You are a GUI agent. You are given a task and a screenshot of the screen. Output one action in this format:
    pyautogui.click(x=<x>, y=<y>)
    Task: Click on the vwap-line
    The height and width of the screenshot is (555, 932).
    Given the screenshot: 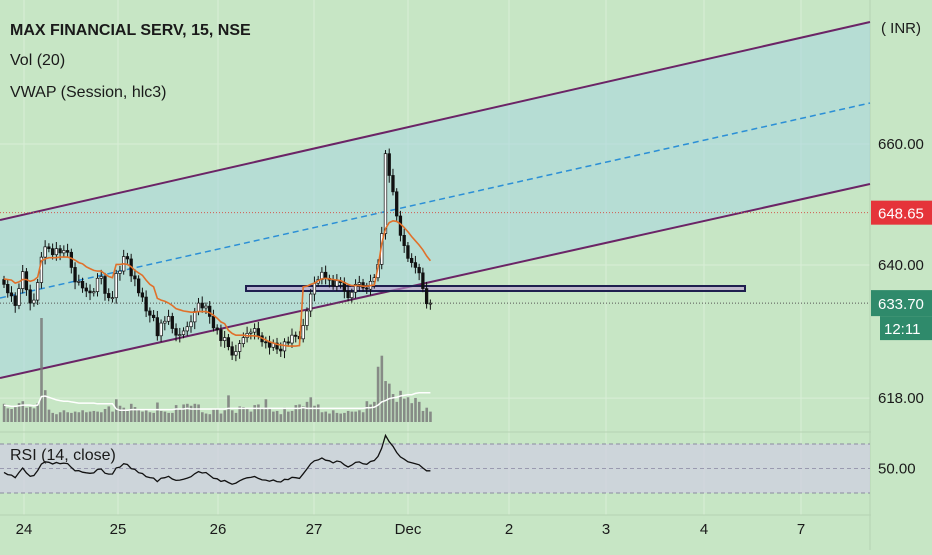 What is the action you would take?
    pyautogui.click(x=217, y=283)
    